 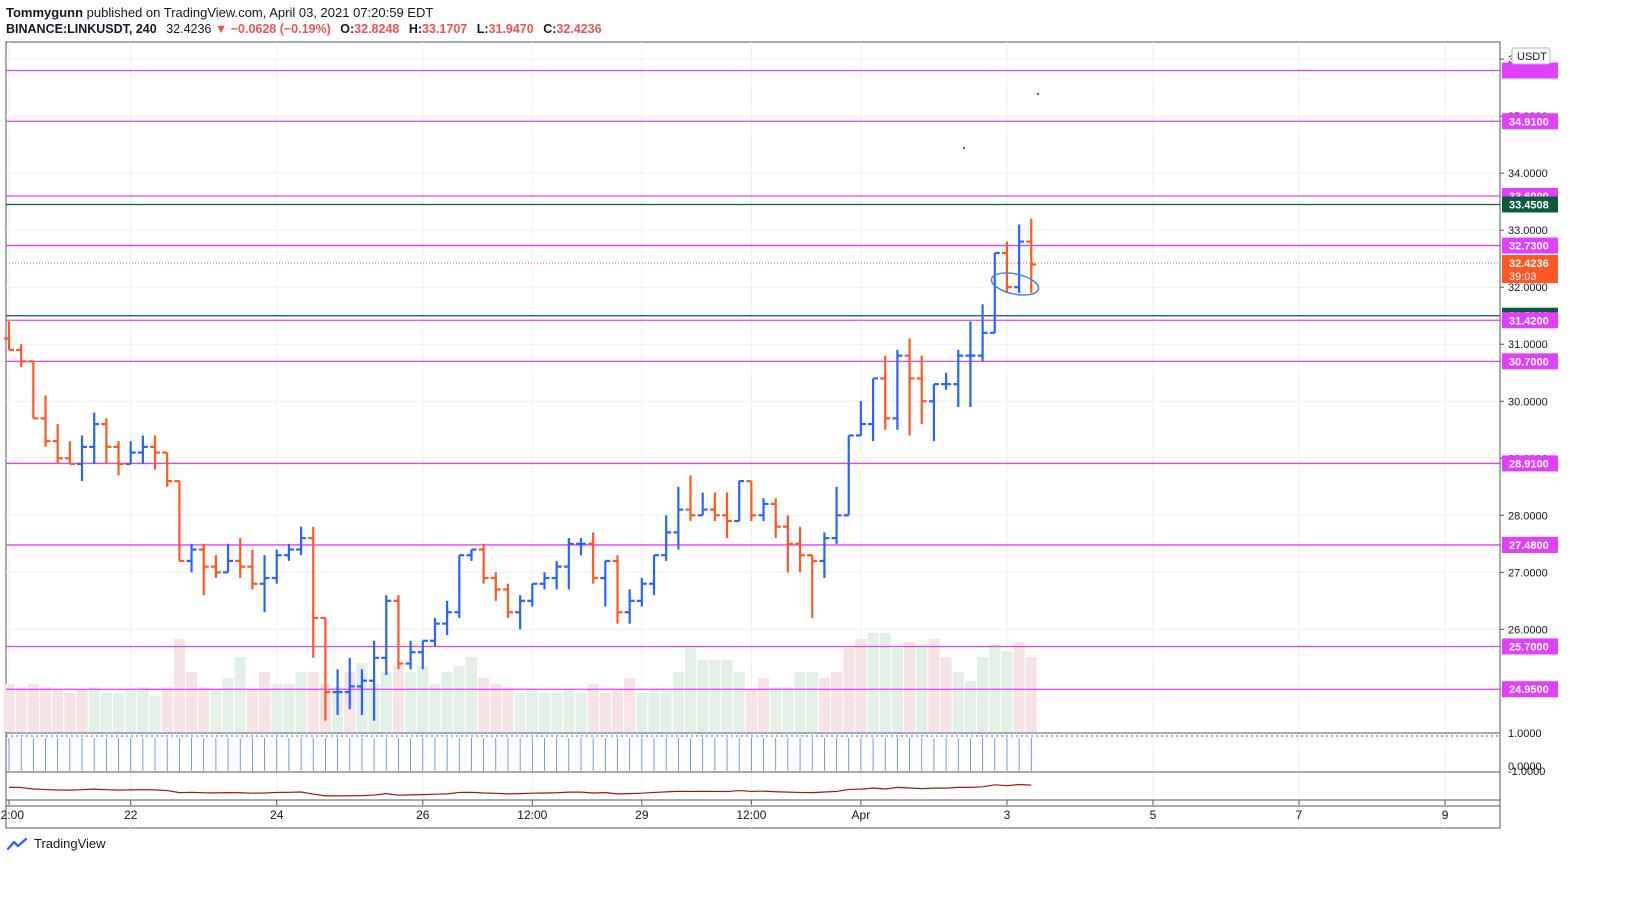 I want to click on price-tick-label: 28.0000, so click(x=1528, y=516).